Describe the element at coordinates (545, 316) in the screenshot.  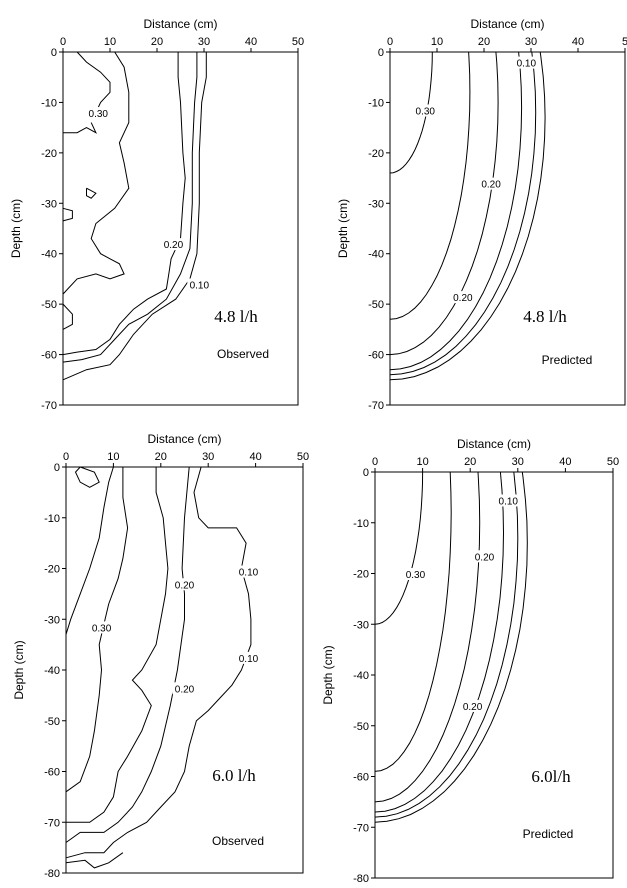
I see `flow-rate-label: 4.8 l/h` at that location.